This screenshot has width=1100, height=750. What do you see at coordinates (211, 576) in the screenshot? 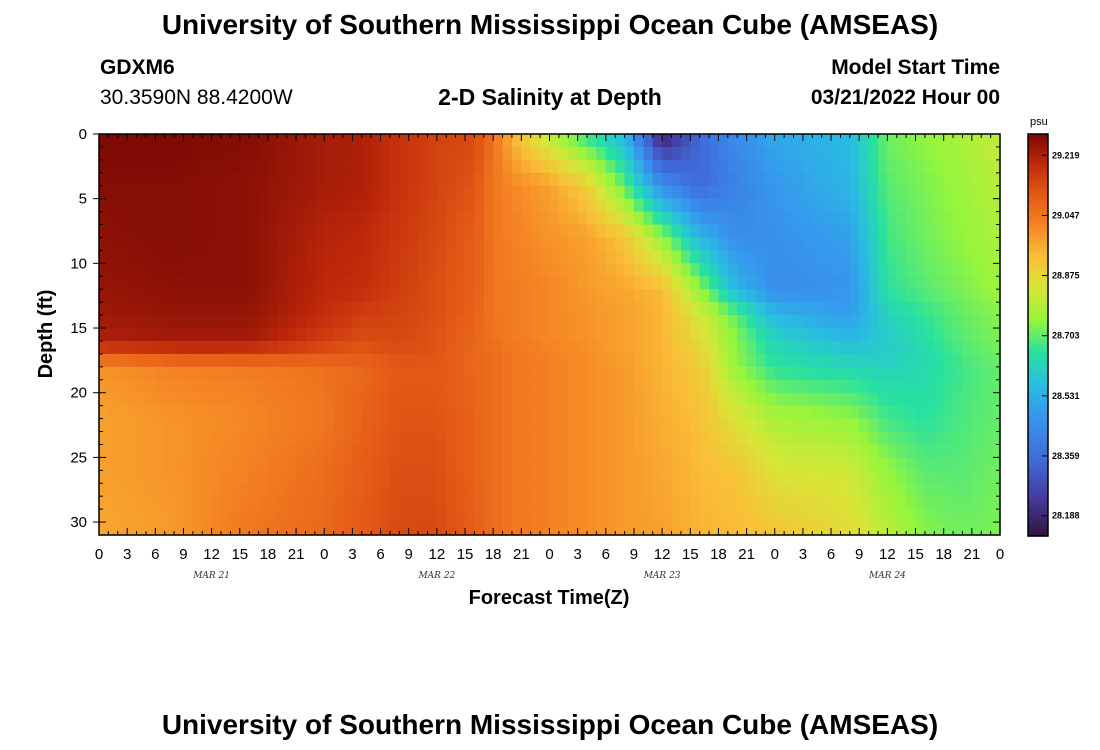
I see `x-date-label: MAR 21` at bounding box center [211, 576].